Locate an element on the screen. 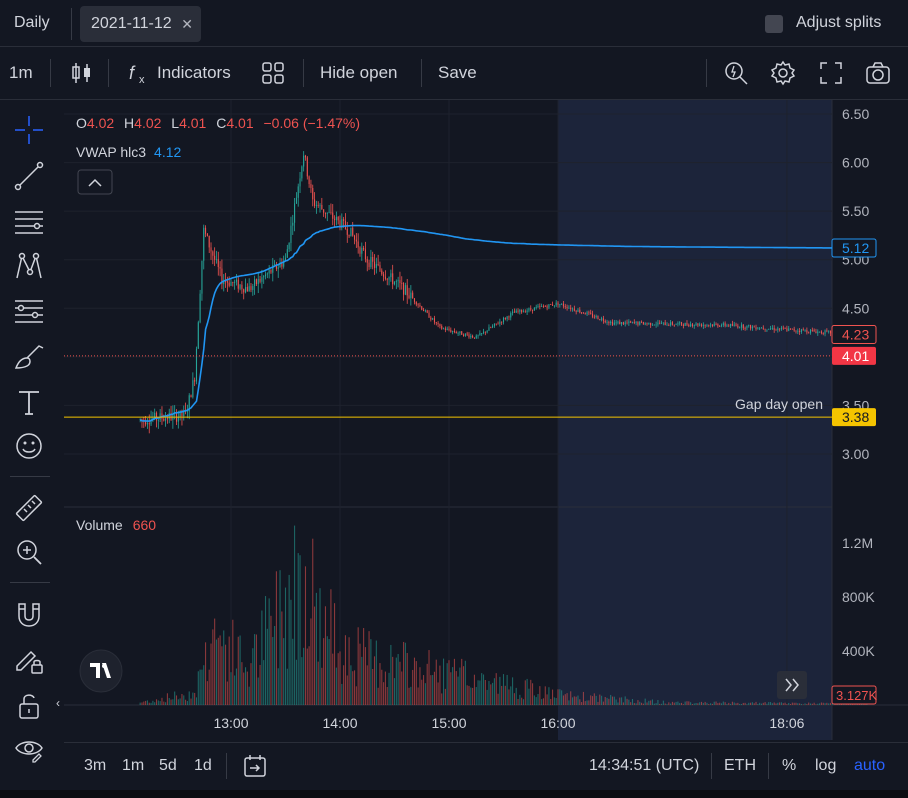 The height and width of the screenshot is (798, 908). collapse-toolbar-icon: ‹ is located at coordinates (58, 703).